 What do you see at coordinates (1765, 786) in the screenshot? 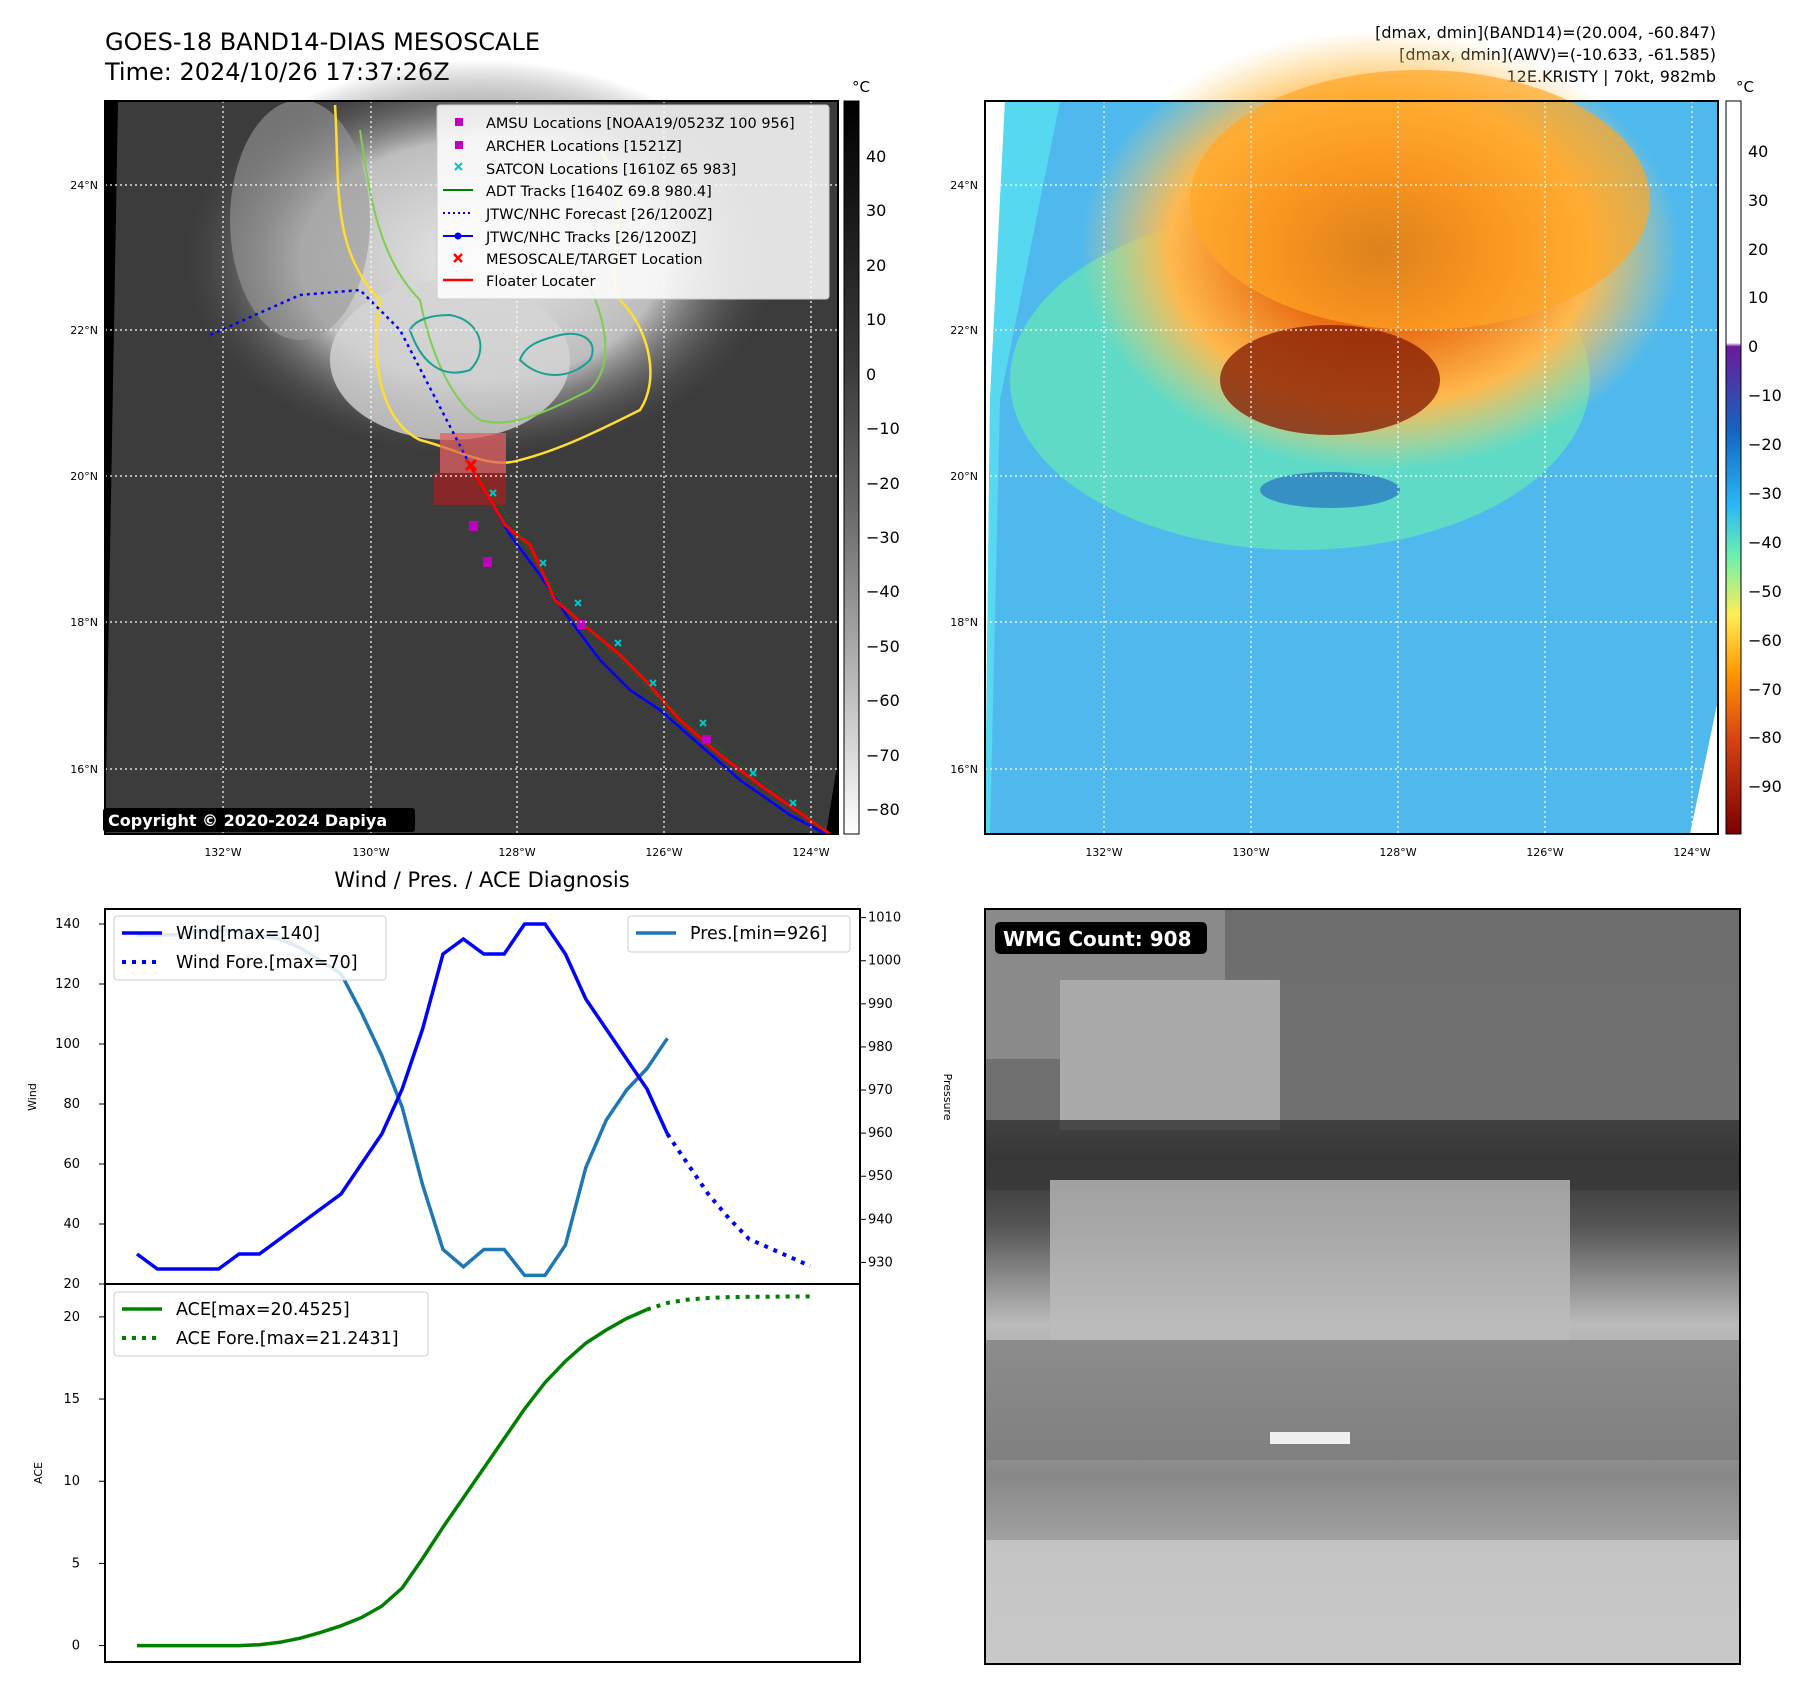
I see `cbar-tick: −90` at bounding box center [1765, 786].